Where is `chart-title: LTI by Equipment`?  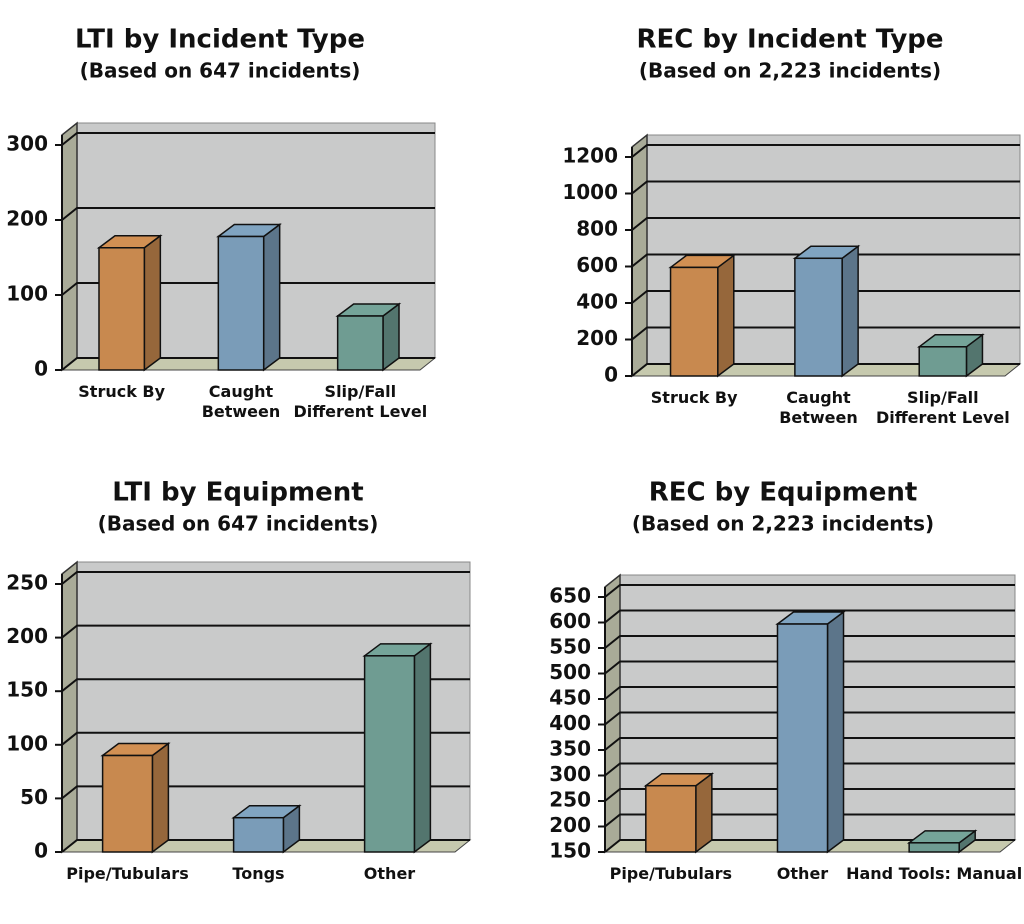
chart-title: LTI by Equipment is located at coordinates (237, 493).